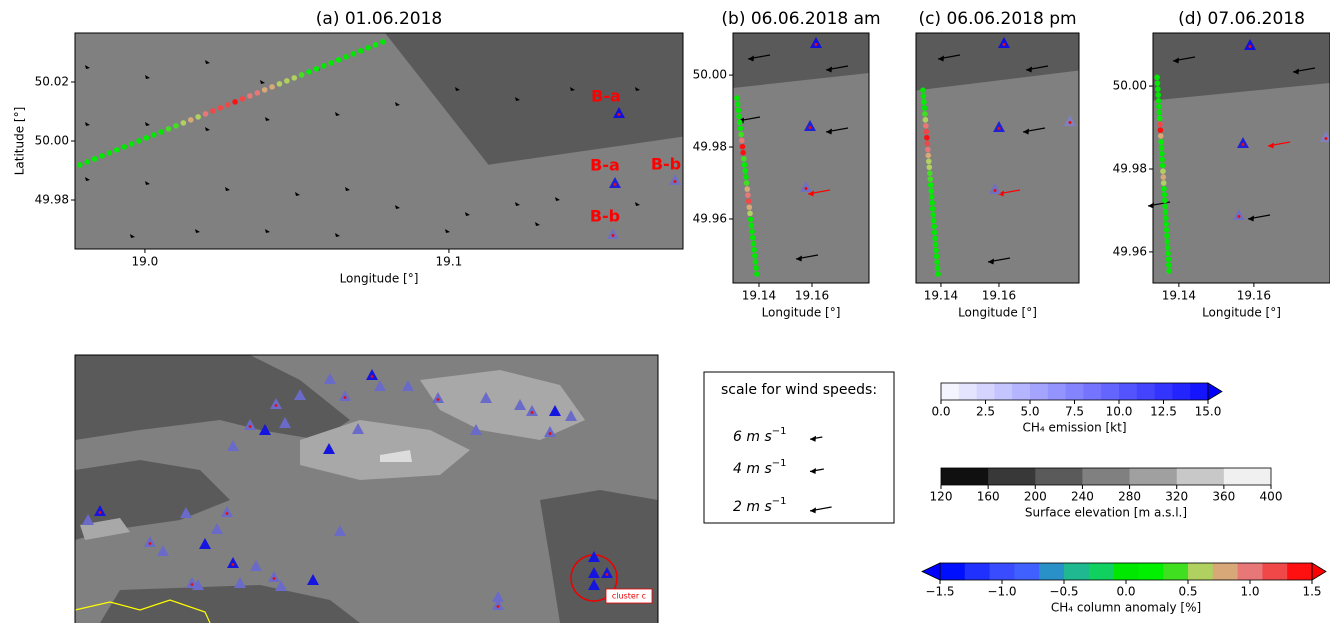 This screenshot has width=1330, height=623. I want to click on y-tick-label: 49.98, so click(1130, 168).